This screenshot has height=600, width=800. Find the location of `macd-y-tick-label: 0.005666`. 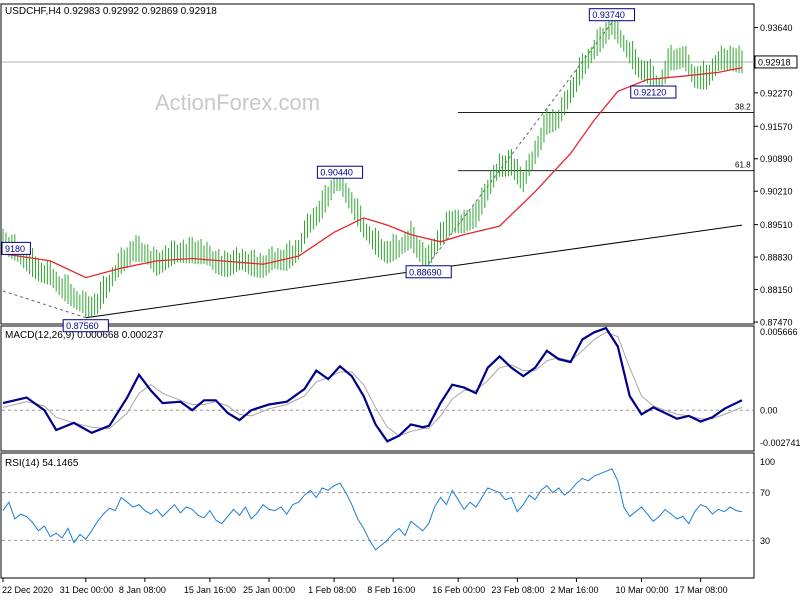

macd-y-tick-label: 0.005666 is located at coordinates (779, 332).